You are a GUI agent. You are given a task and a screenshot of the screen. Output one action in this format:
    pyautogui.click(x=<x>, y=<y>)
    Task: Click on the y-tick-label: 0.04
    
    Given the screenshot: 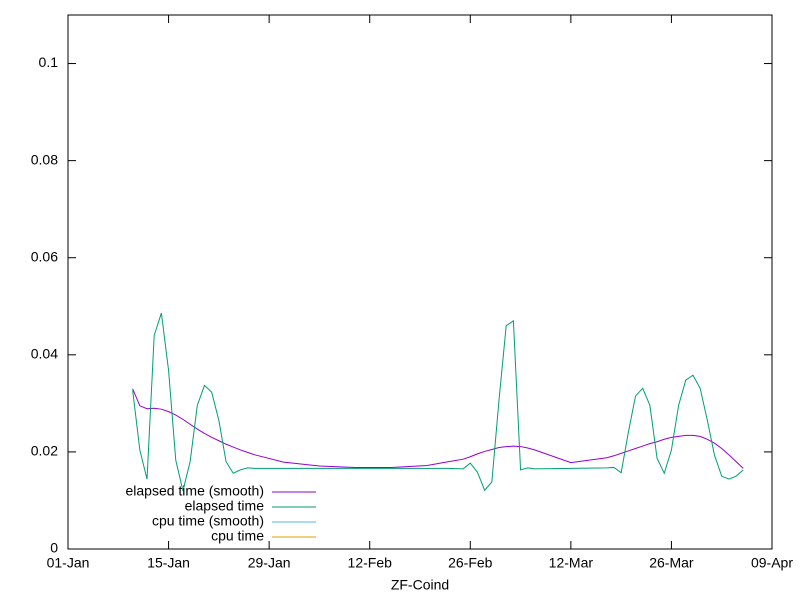 What is the action you would take?
    pyautogui.click(x=44, y=354)
    